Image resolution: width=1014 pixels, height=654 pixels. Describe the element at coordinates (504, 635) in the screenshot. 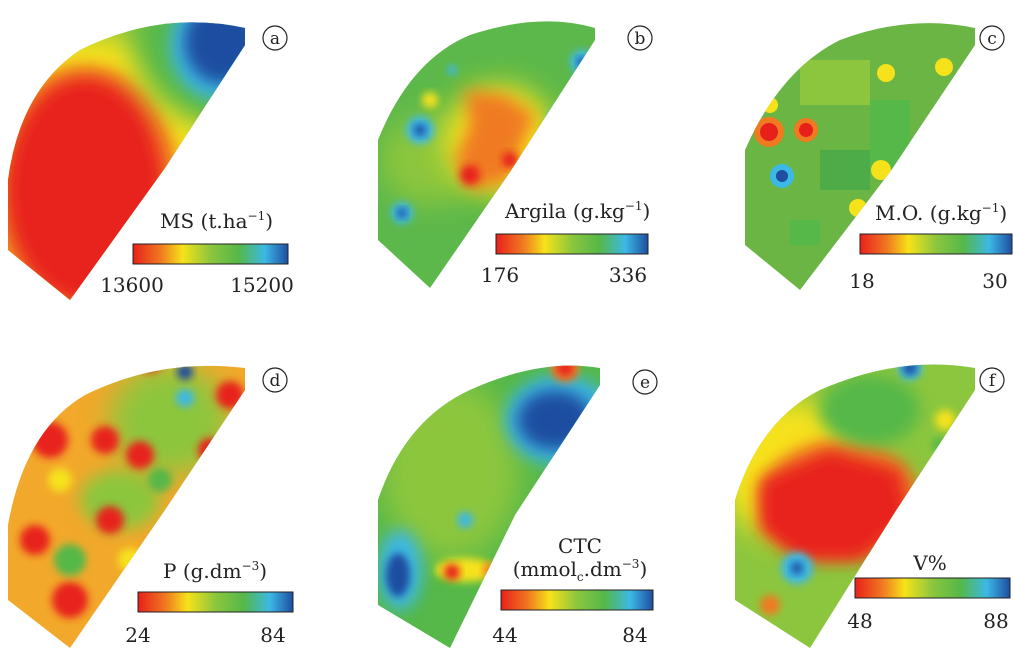

I see `colorbar-min-e: 44` at that location.